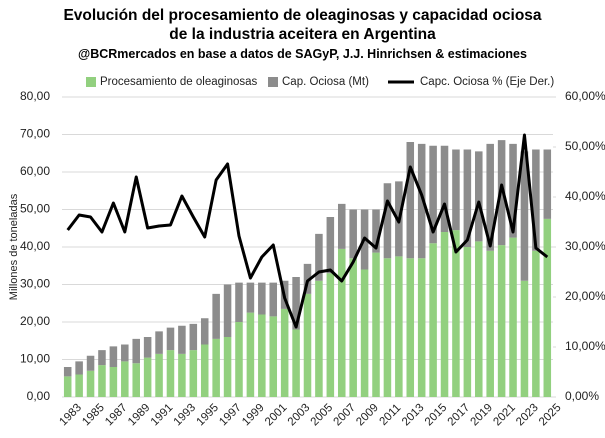 This screenshot has height=438, width=605. I want to click on y-tick-label: 20,00, so click(35, 321).